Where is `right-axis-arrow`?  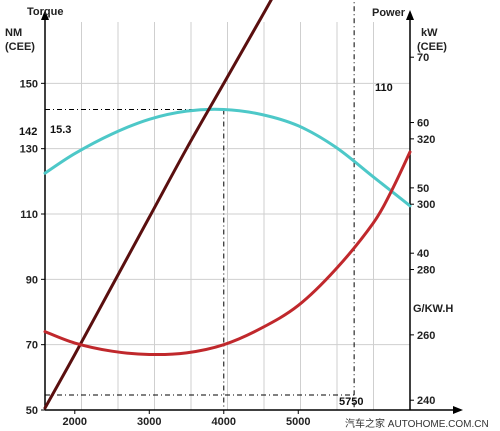 right-axis-arrow is located at coordinates (410, 15).